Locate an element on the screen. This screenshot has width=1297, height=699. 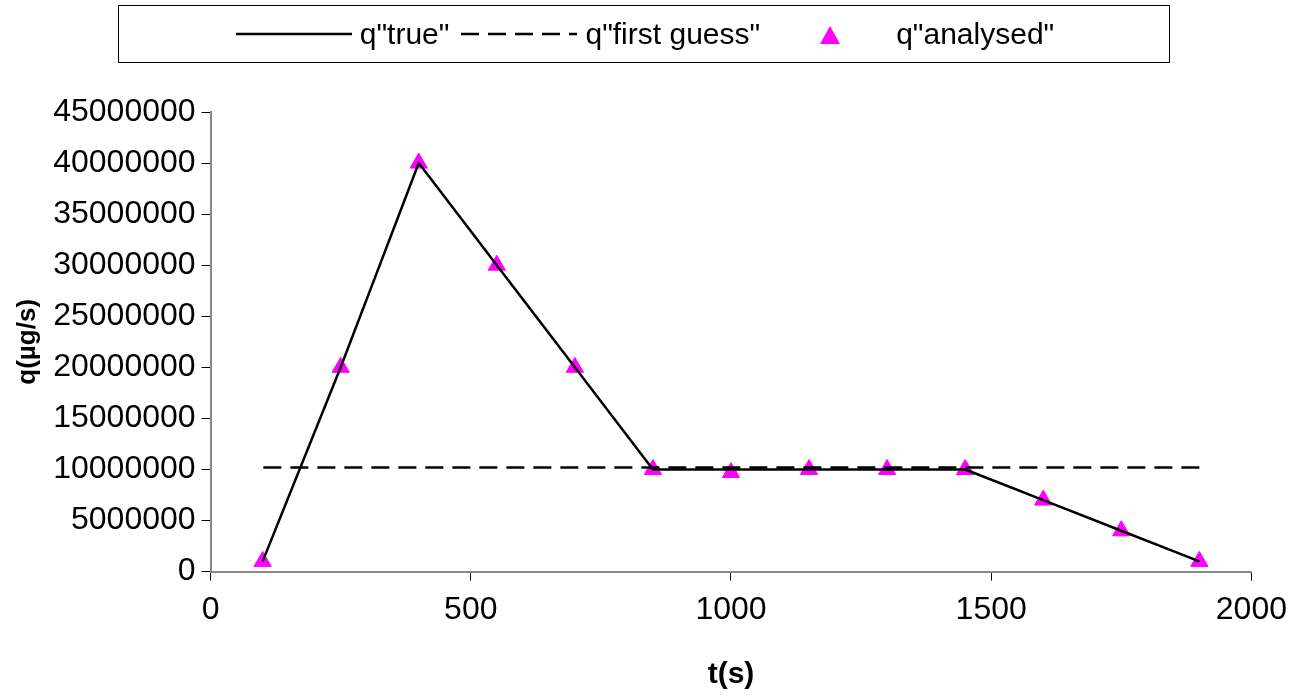
y-tick-label: 45000000 is located at coordinates (124, 109).